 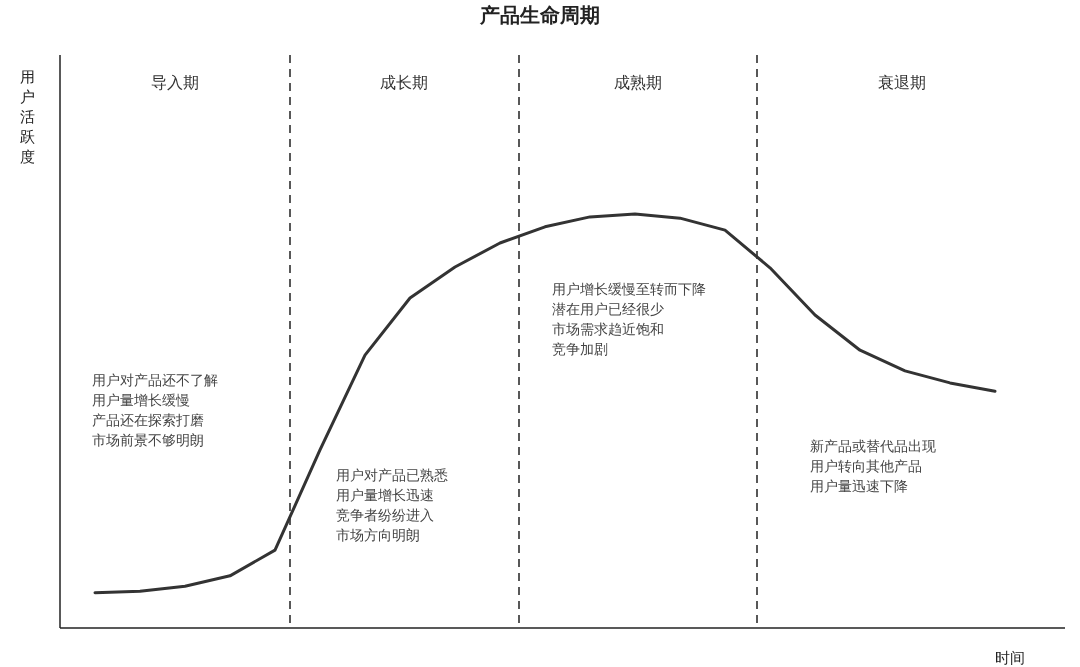 I want to click on annotation: 潜在用户已经很少, so click(x=608, y=309).